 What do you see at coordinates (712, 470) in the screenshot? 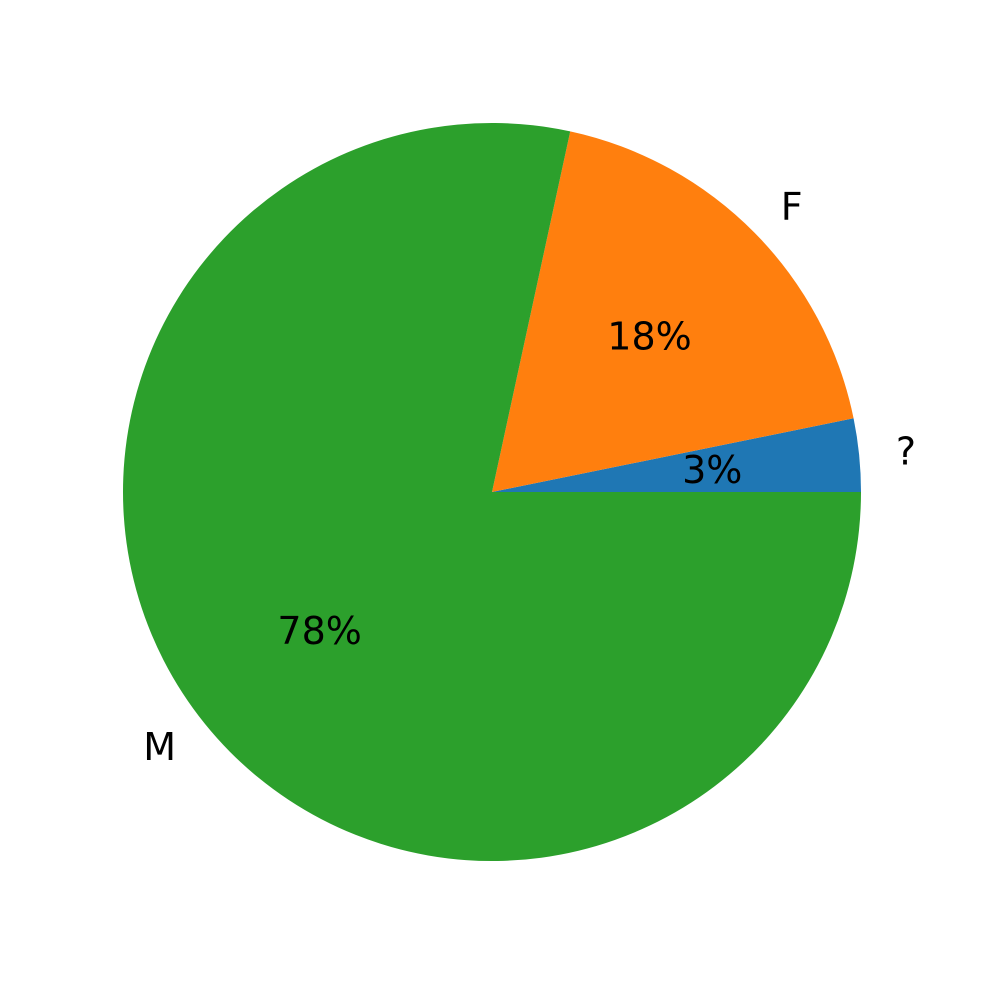
I see `slice-percent-label-1: 3%` at bounding box center [712, 470].